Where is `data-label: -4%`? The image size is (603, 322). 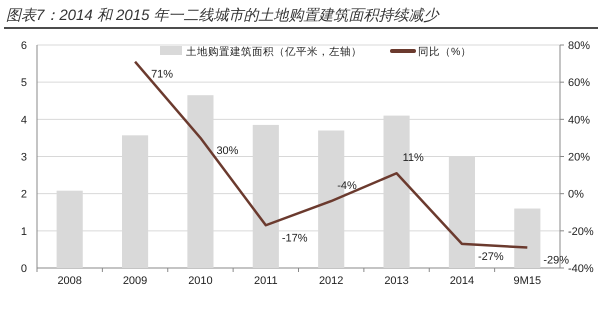
data-label: -4% is located at coordinates (347, 186).